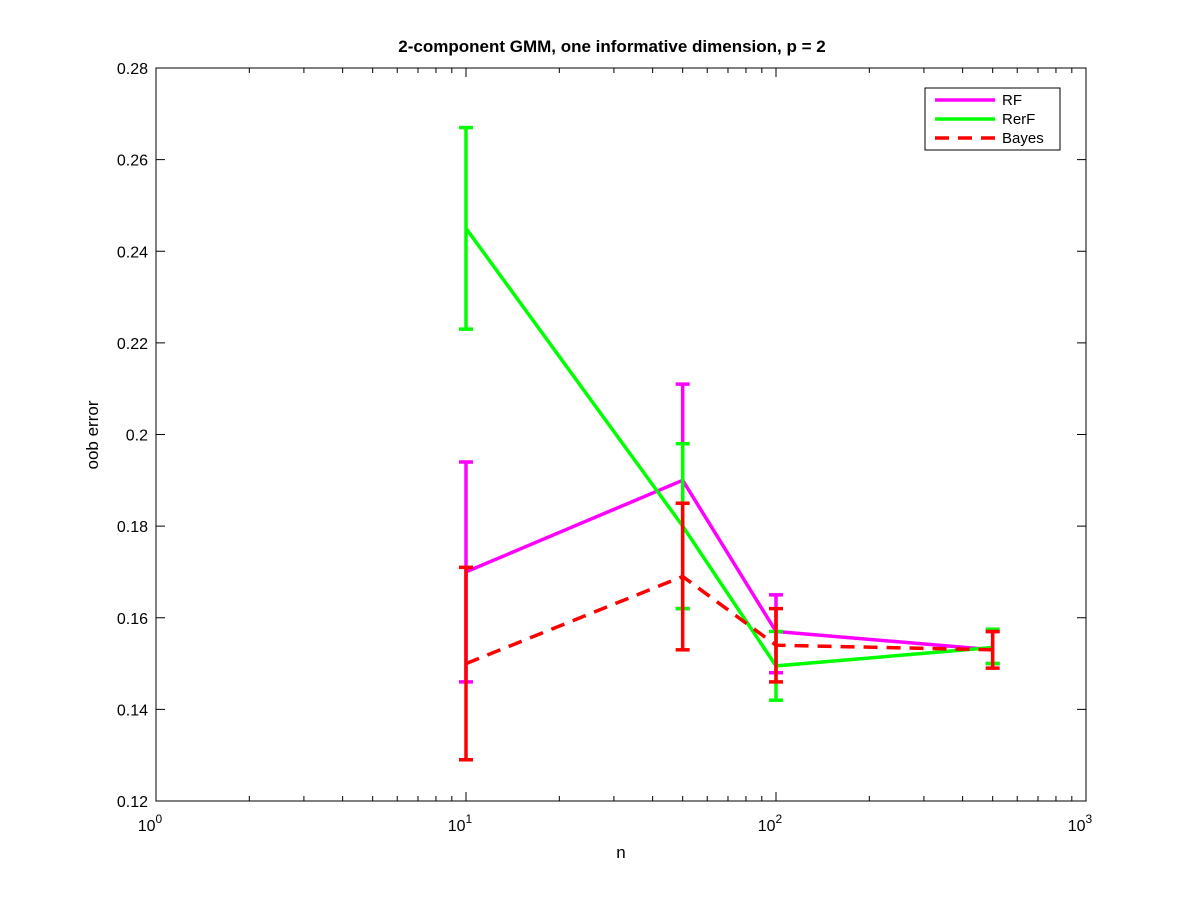 Image resolution: width=1200 pixels, height=900 pixels. What do you see at coordinates (132, 161) in the screenshot?
I see `y-tick-label: 0.26` at bounding box center [132, 161].